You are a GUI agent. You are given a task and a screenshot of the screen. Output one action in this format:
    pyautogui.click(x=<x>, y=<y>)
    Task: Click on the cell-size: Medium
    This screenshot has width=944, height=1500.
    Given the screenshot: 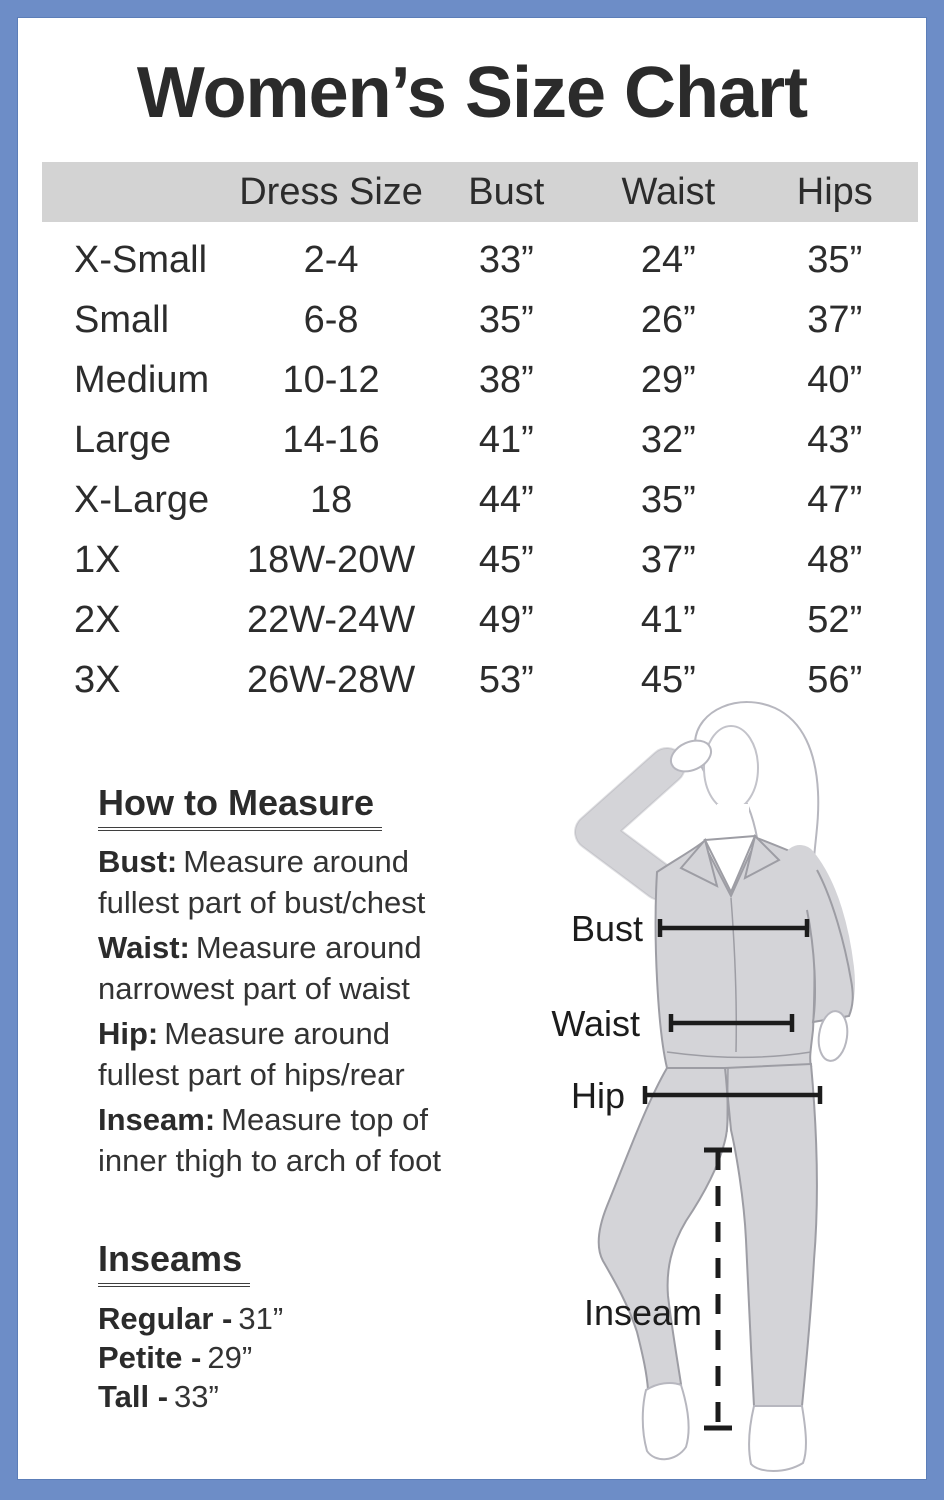 What is the action you would take?
    pyautogui.click(x=142, y=379)
    